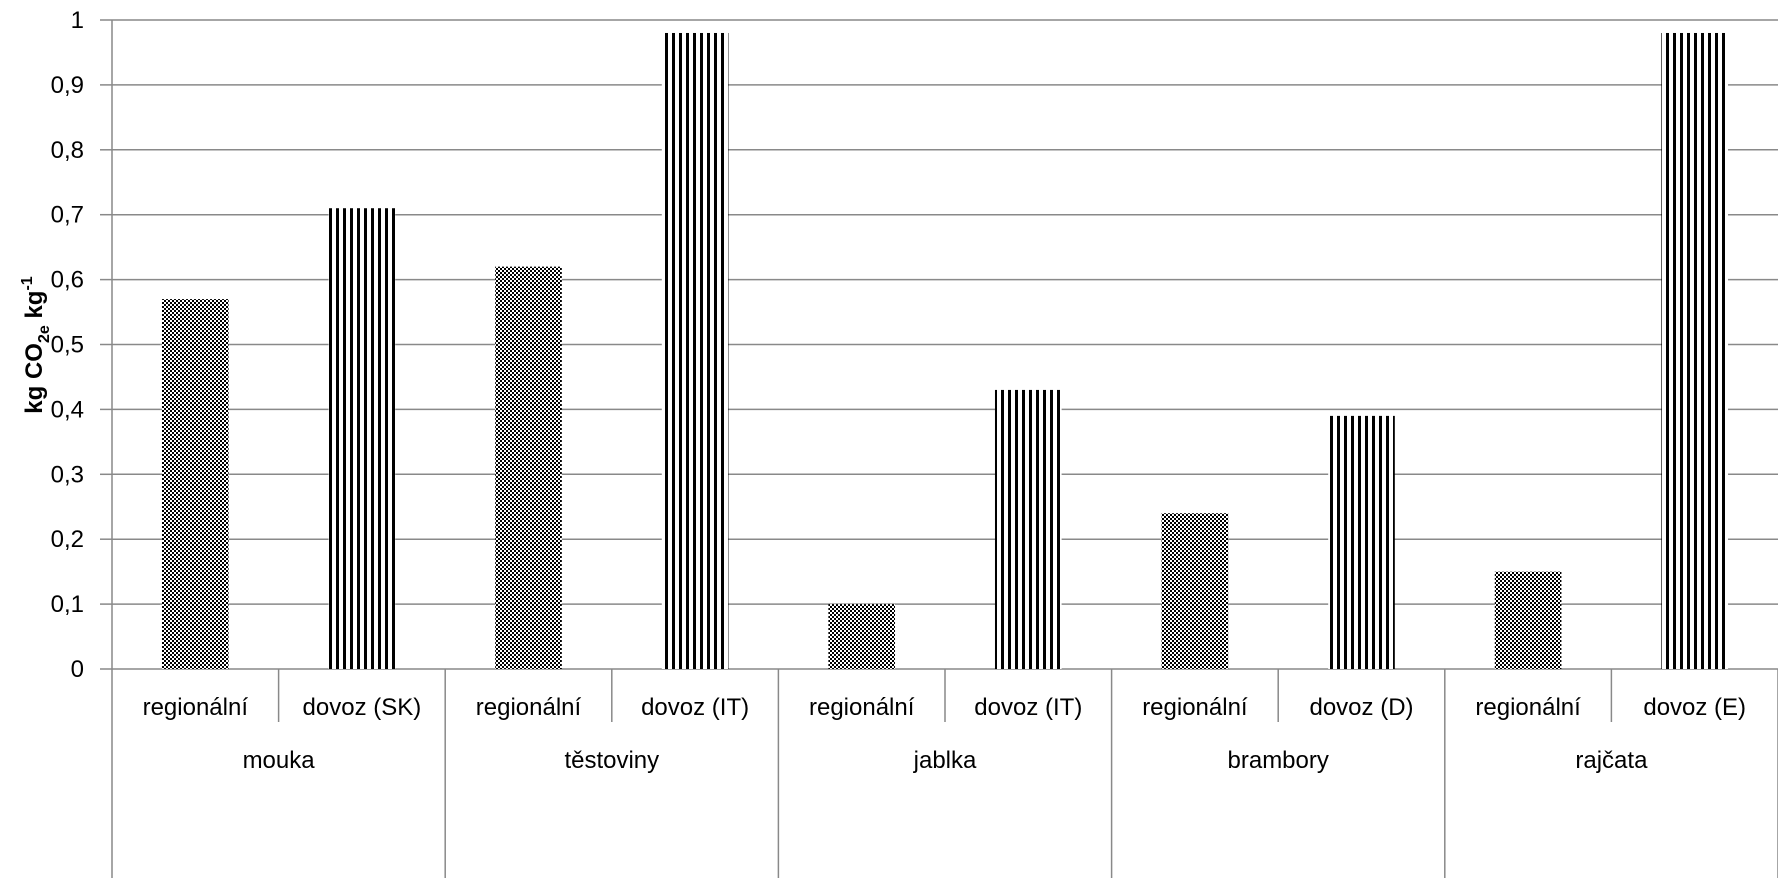 The image size is (1778, 878). What do you see at coordinates (1528, 620) in the screenshot?
I see `bar-rajčata-regional` at bounding box center [1528, 620].